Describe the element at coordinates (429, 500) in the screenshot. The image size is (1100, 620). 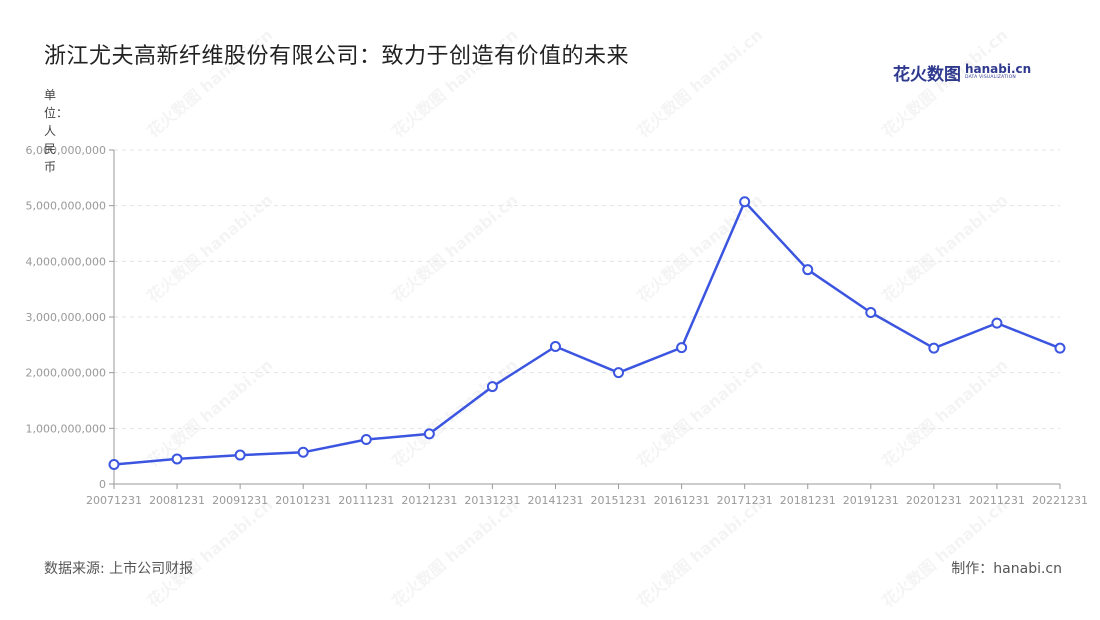
I see `x-tick-label: 20121231` at that location.